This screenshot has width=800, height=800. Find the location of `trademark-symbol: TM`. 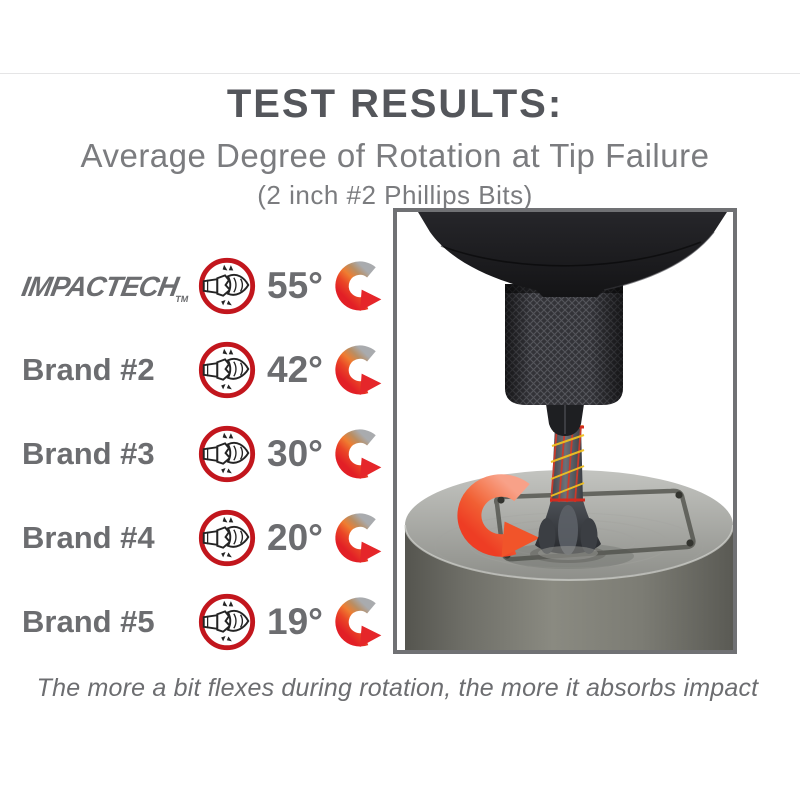

trademark-symbol: TM is located at coordinates (182, 299).